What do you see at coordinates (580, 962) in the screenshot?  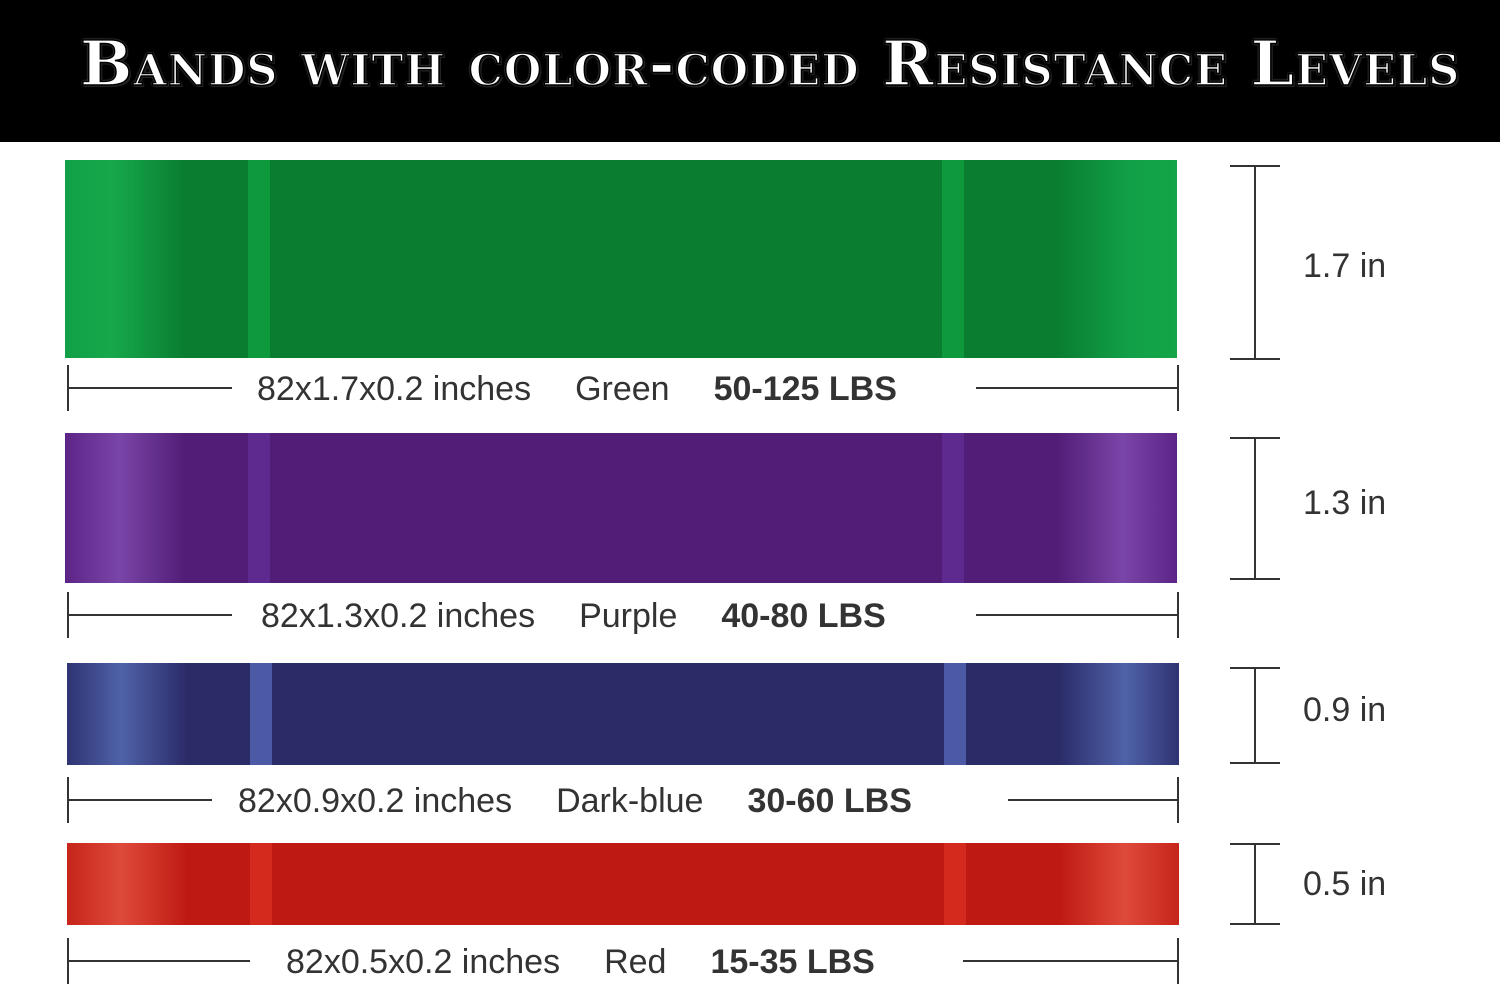 I see `band-spec-label: 82x0.5x0.2 inches Red 15-35 LBS` at bounding box center [580, 962].